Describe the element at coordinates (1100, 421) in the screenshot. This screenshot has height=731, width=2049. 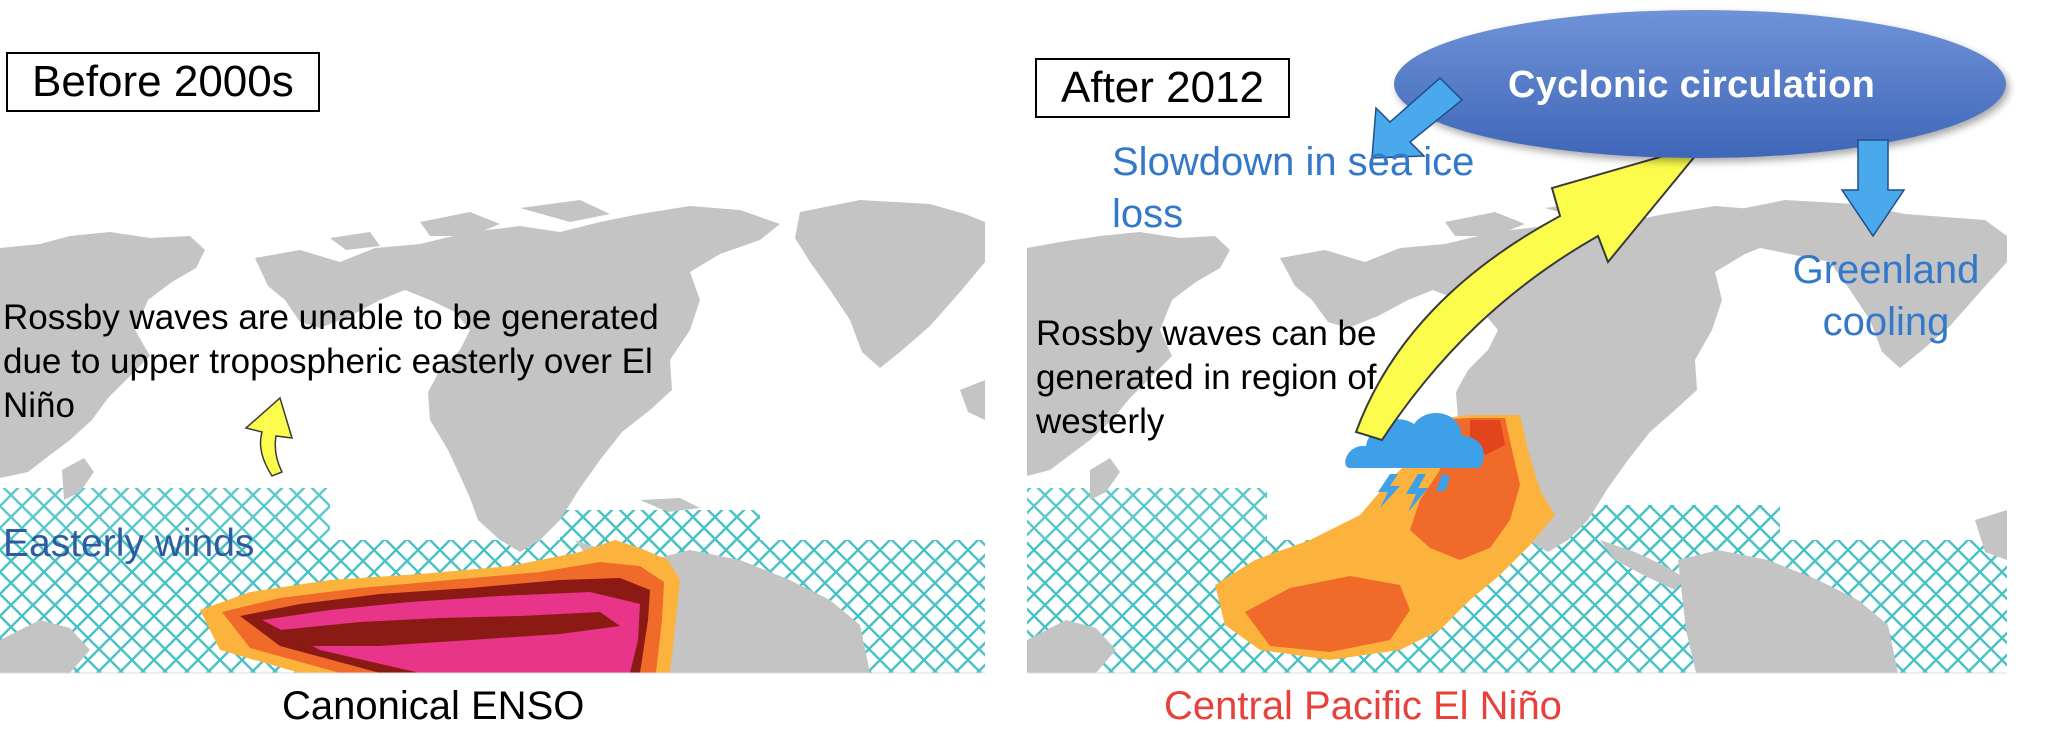
I see `right-annotation-line-3: westerly` at that location.